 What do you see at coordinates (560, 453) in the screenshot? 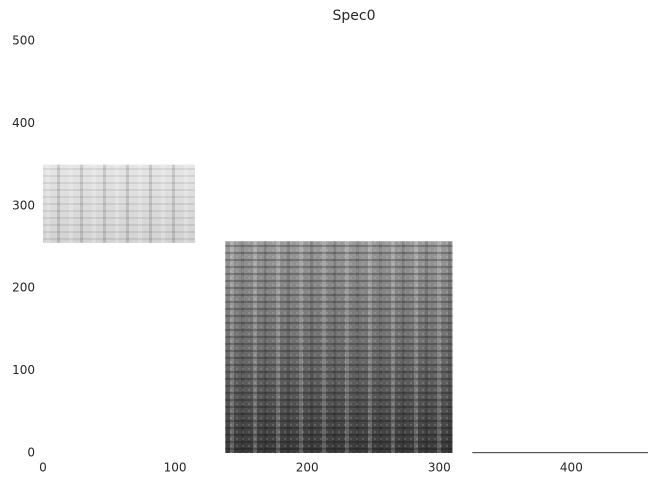
I see `spectrogram-block` at bounding box center [560, 453].